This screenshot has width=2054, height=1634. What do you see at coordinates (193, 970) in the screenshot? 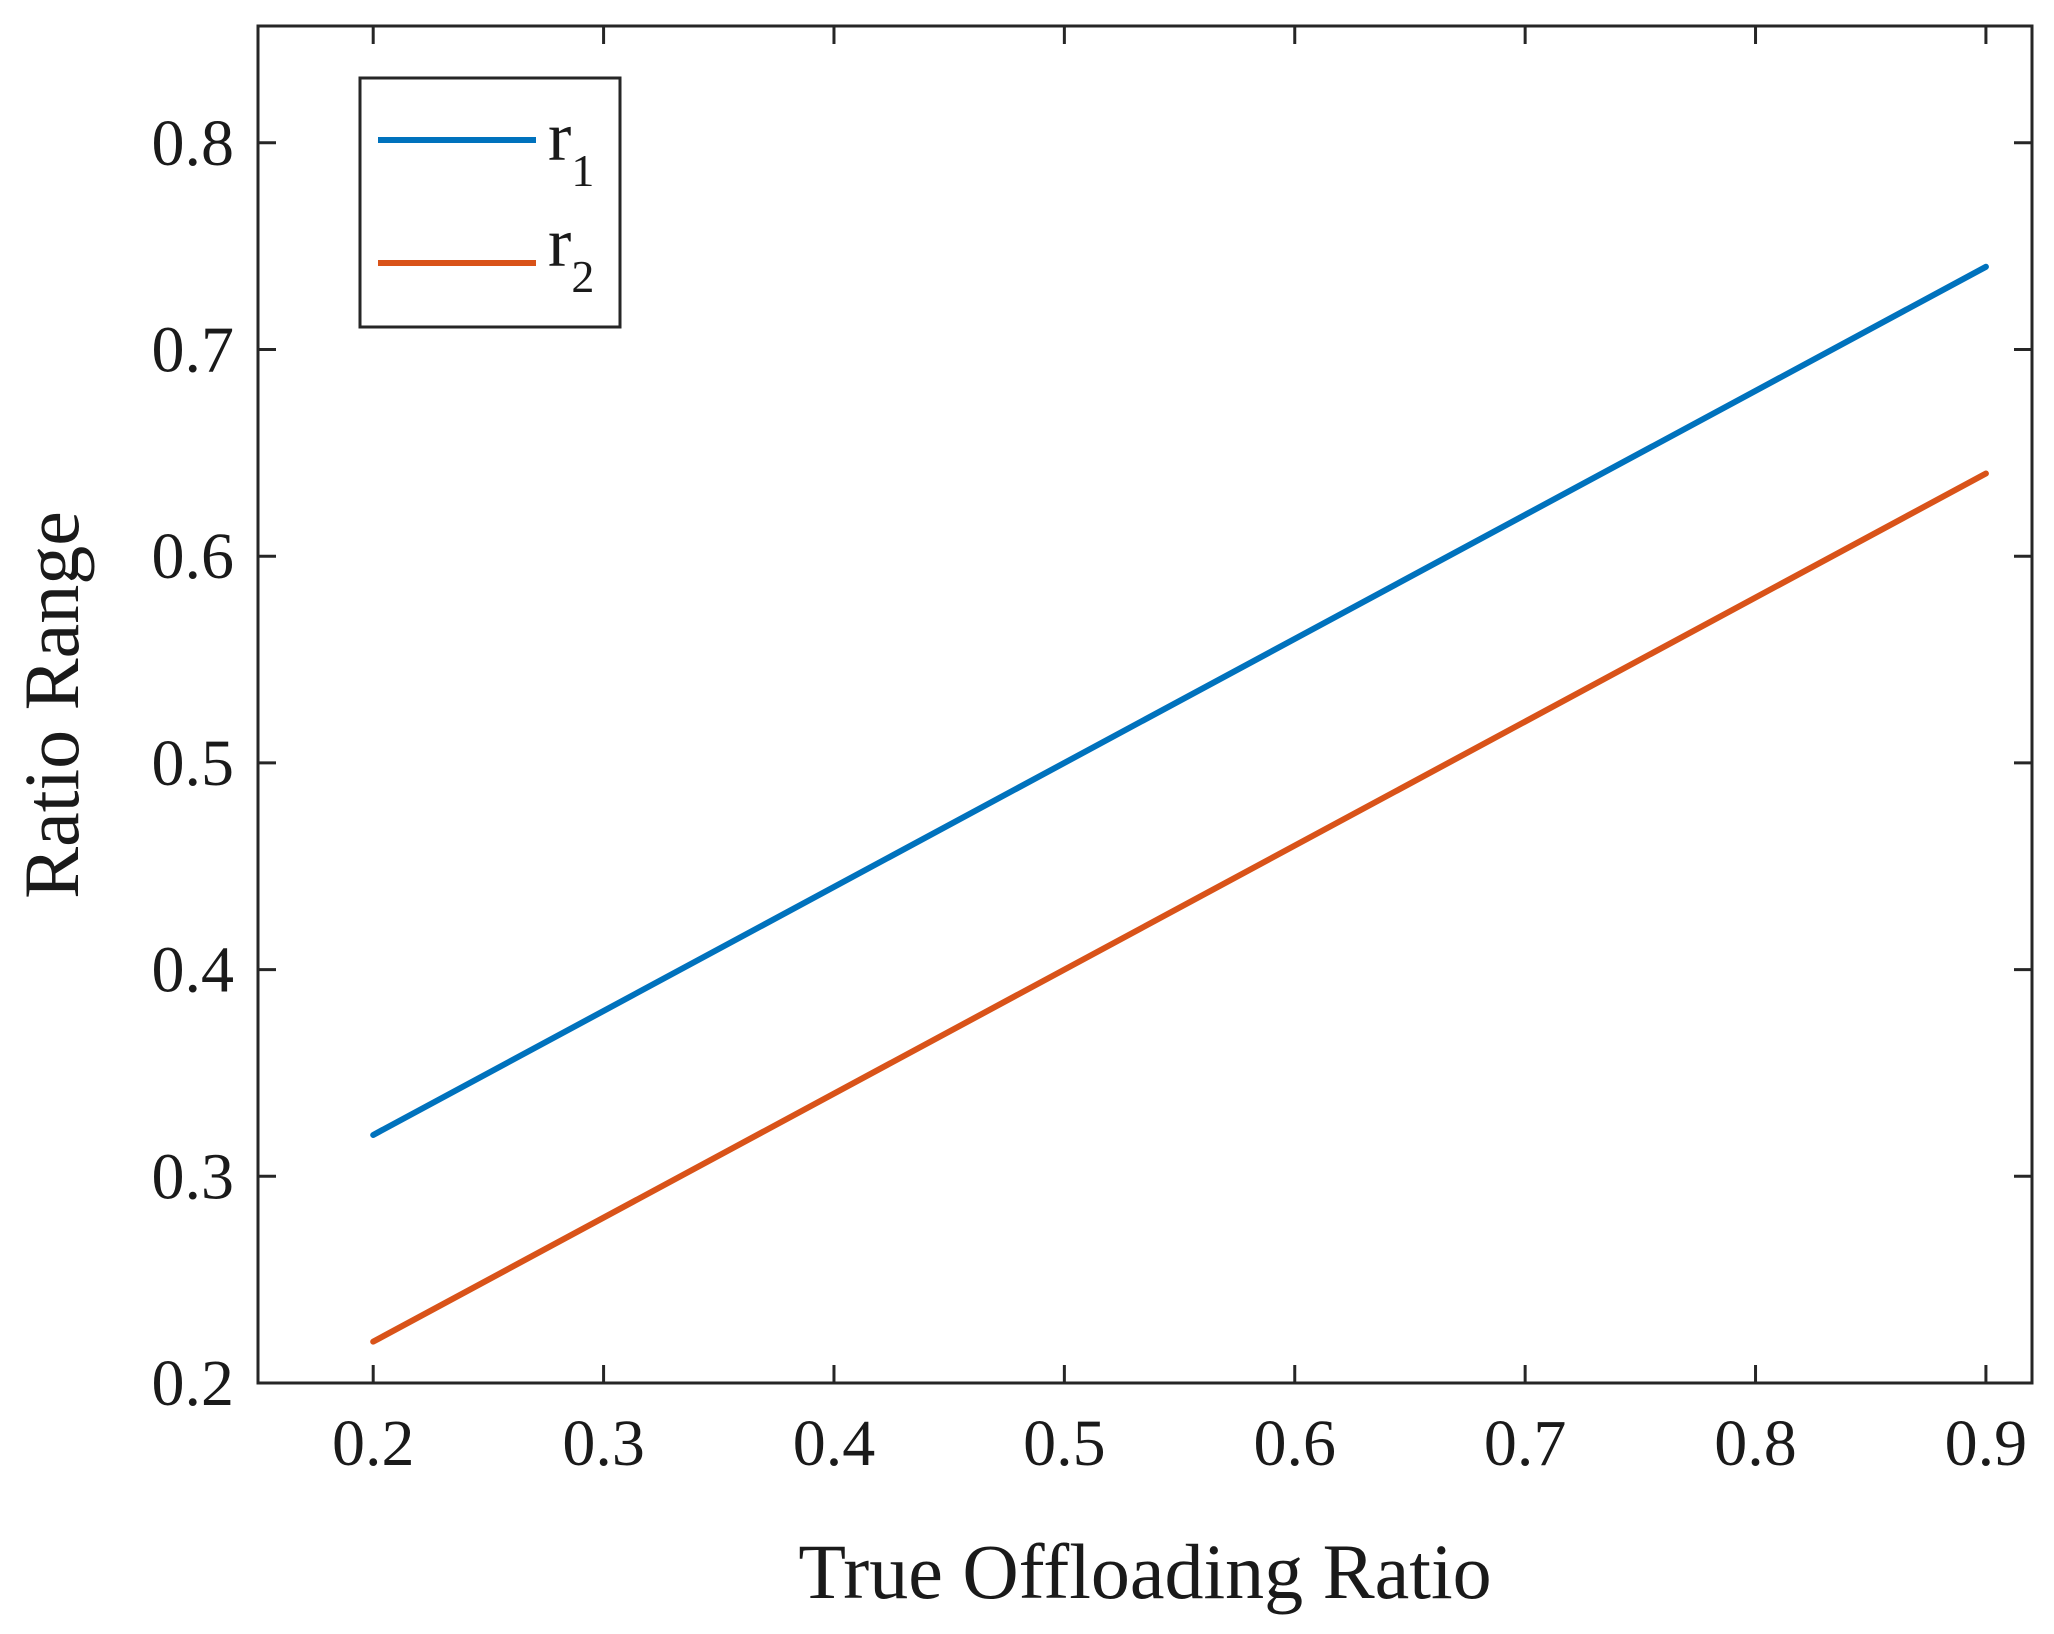
I see `y-tick-label: 0.4` at bounding box center [193, 970].